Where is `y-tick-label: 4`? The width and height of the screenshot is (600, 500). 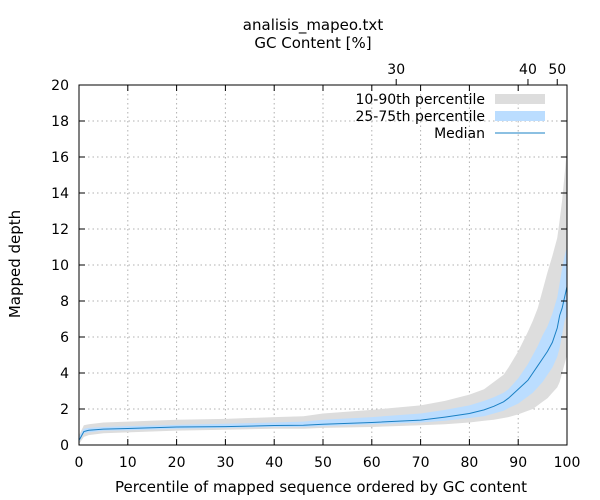
y-tick-label: 4 is located at coordinates (64, 374).